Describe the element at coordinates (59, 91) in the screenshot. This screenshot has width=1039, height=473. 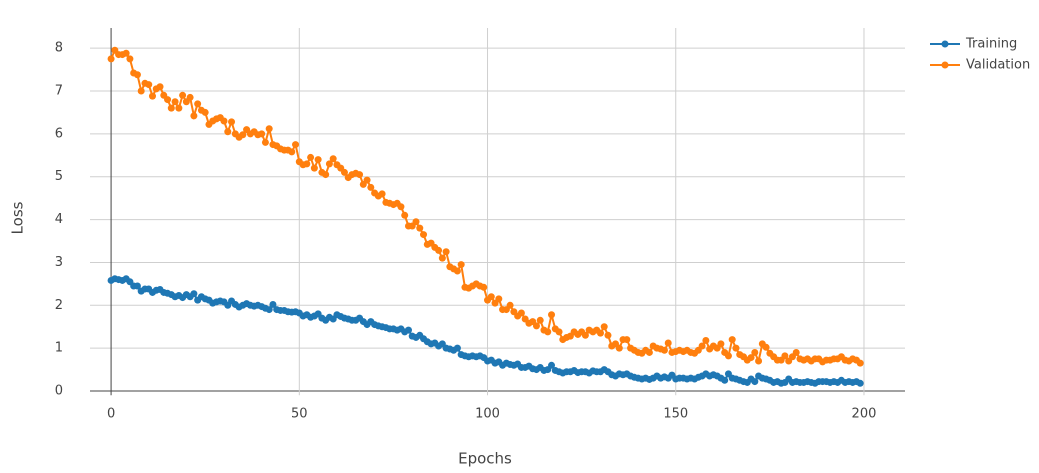
I see `y-tick-label: 7` at that location.